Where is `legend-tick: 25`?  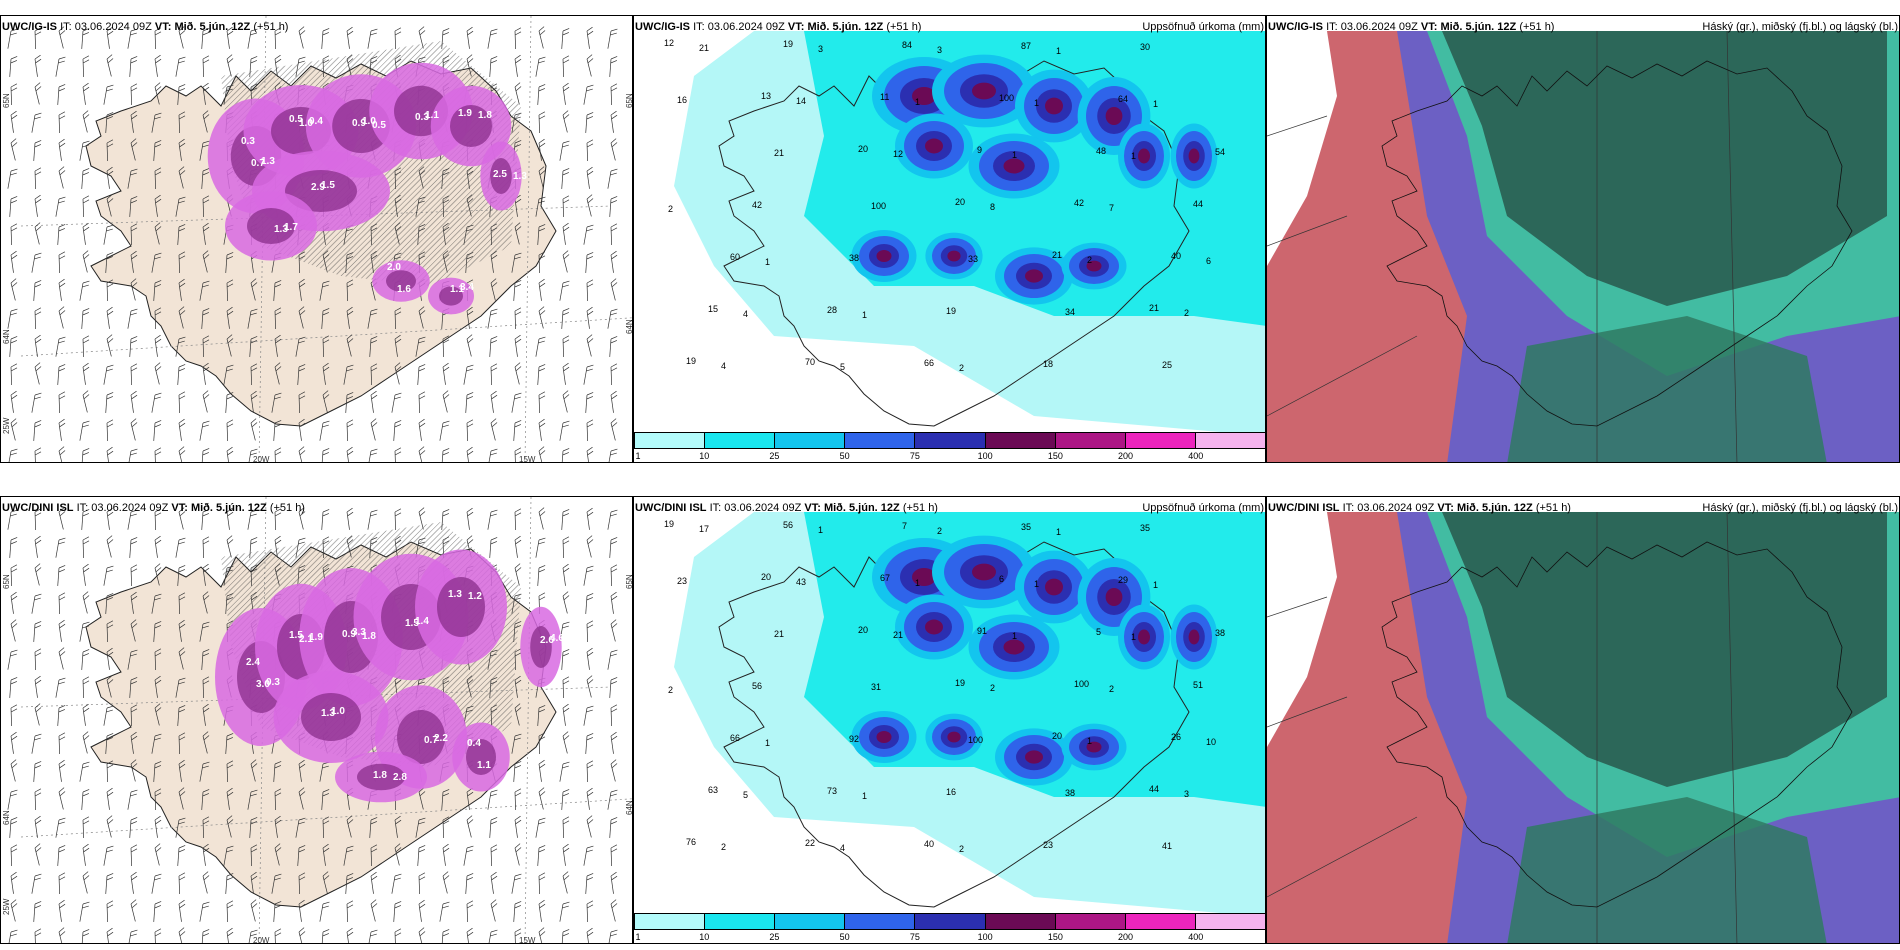
legend-tick: 25 is located at coordinates (774, 456).